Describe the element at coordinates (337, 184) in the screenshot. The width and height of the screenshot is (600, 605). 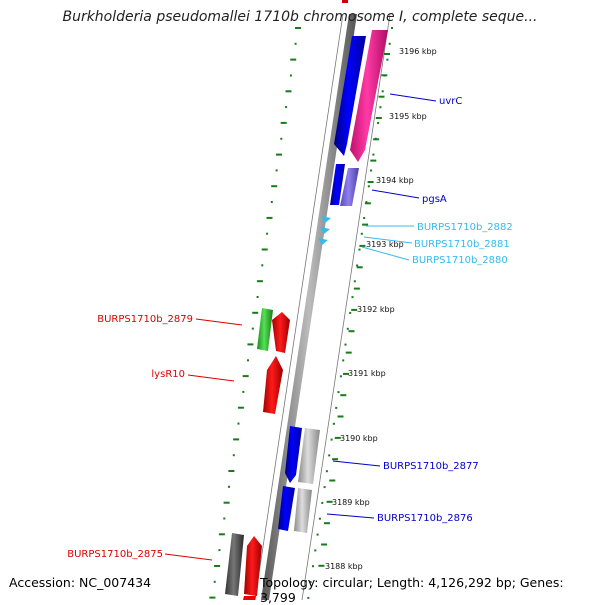
I see `gene-pgsA-left` at that location.